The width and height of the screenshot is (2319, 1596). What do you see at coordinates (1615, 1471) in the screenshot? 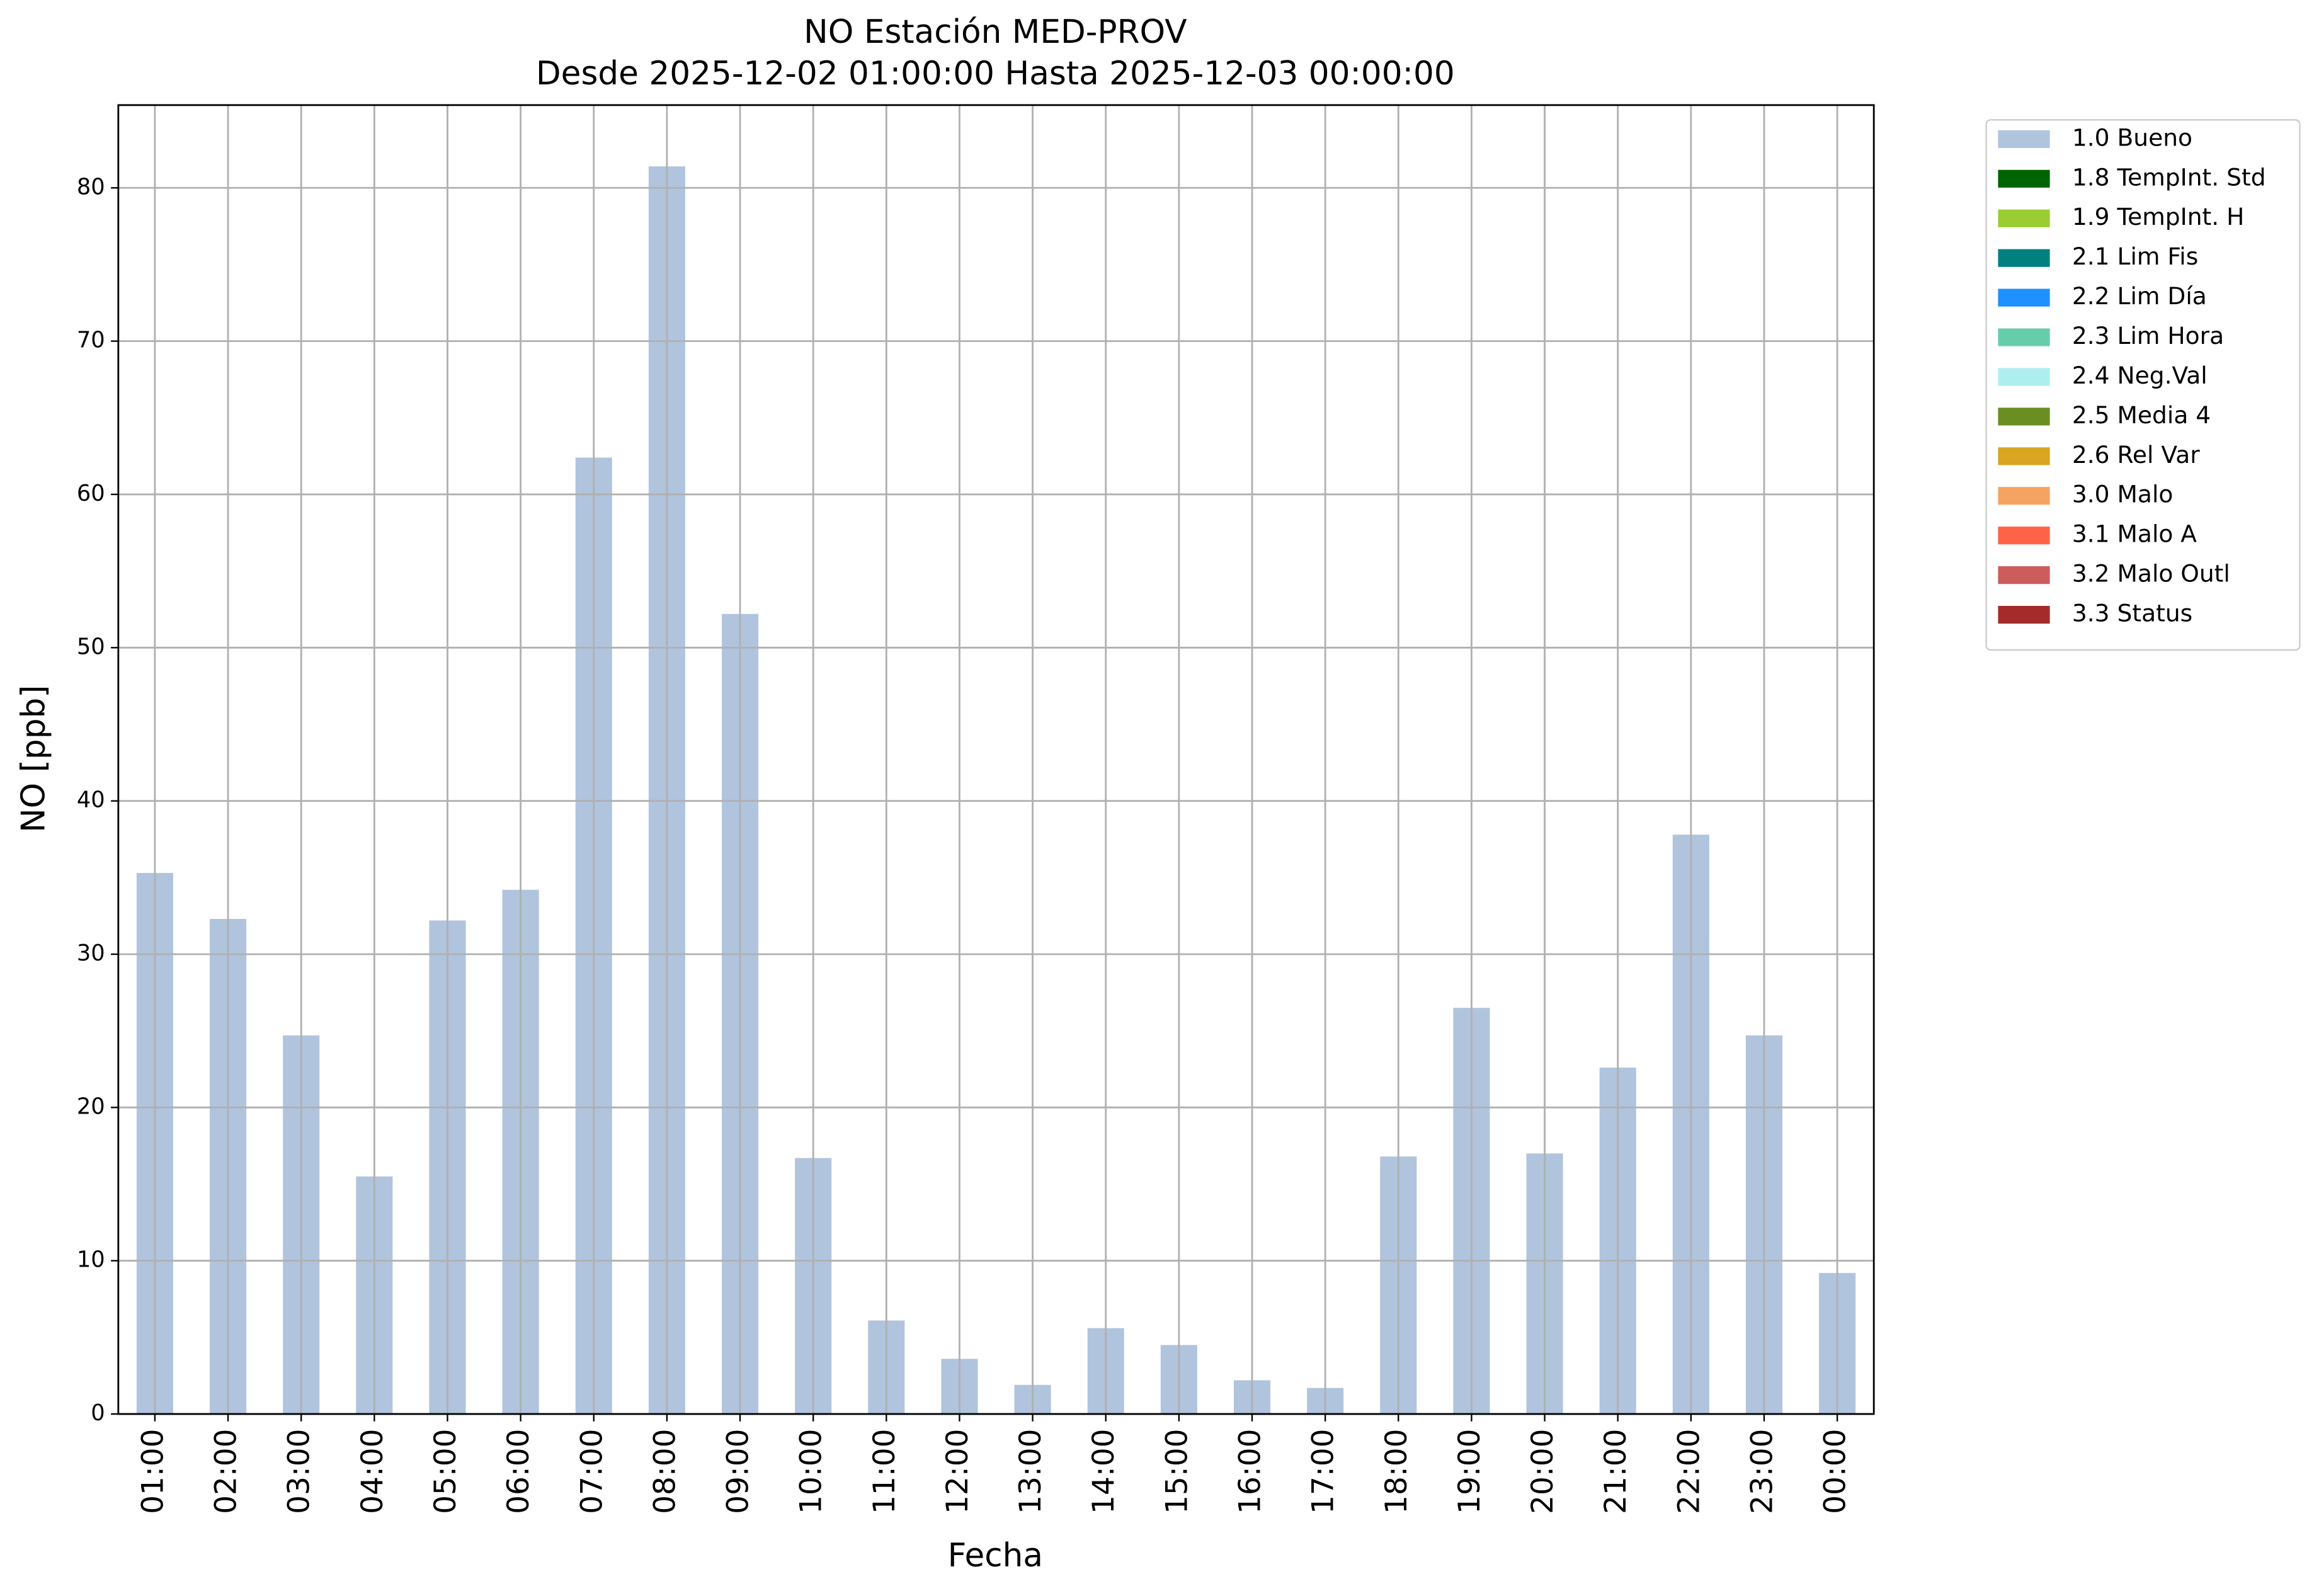
I see `x-tick-label: 21:00` at bounding box center [1615, 1471].